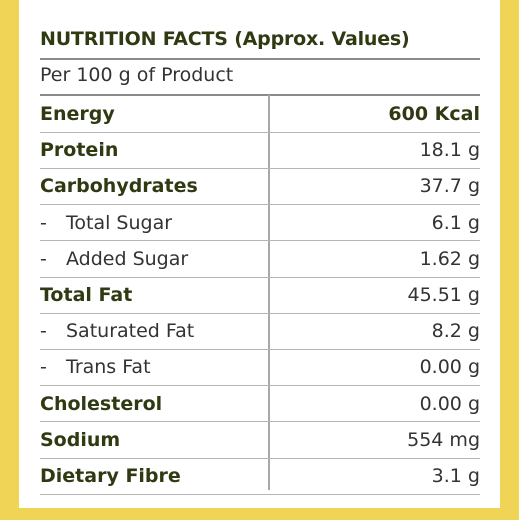  I want to click on nutrient-row: - Total Sugar 6.1 g, so click(260, 223).